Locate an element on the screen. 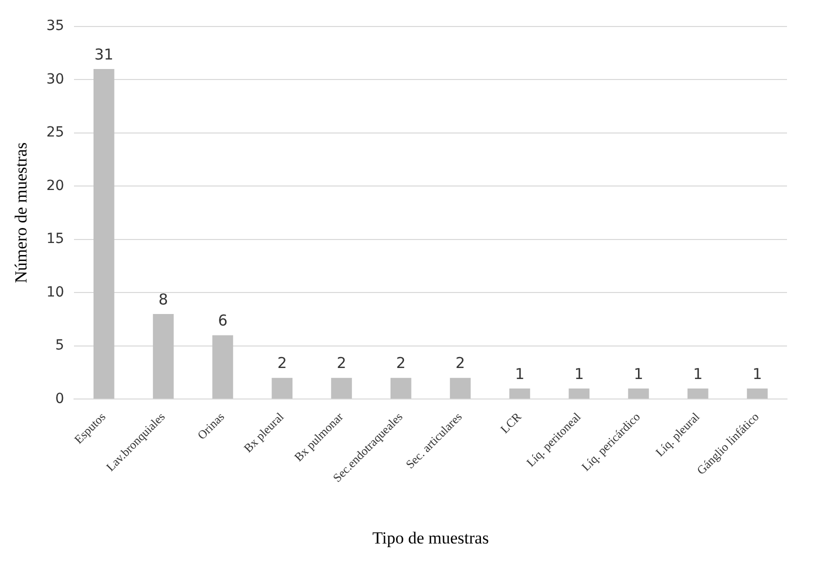 Image resolution: width=815 pixels, height=561 pixels. y-tick-label: 25 is located at coordinates (55, 132).